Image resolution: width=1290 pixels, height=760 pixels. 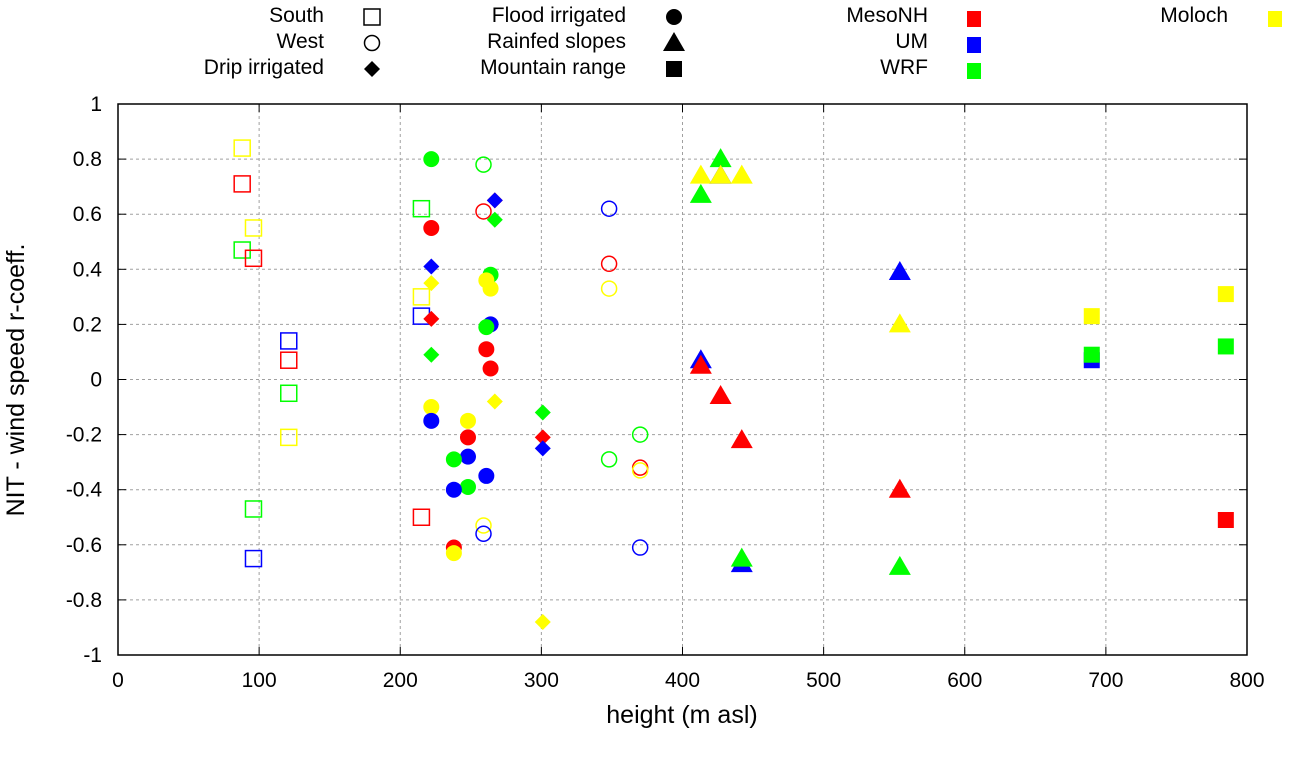 I want to click on y-tick-label: 0.2, so click(x=87, y=324).